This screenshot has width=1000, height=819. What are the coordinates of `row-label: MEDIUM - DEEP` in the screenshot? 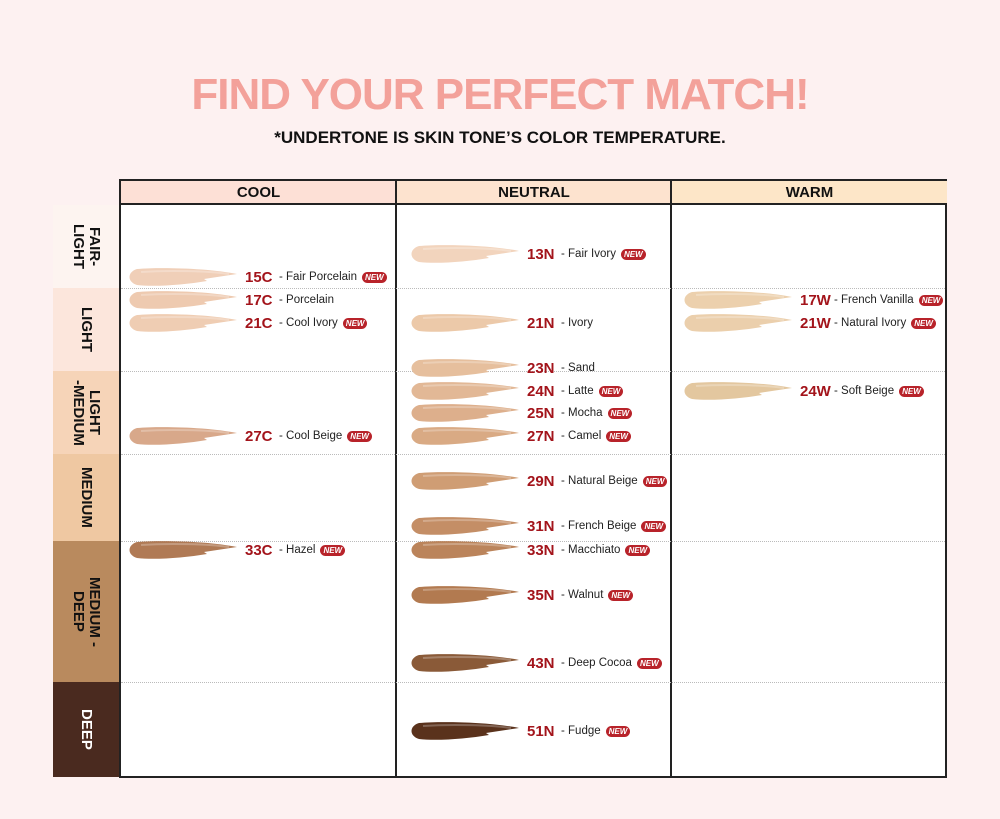 It's located at (86, 611).